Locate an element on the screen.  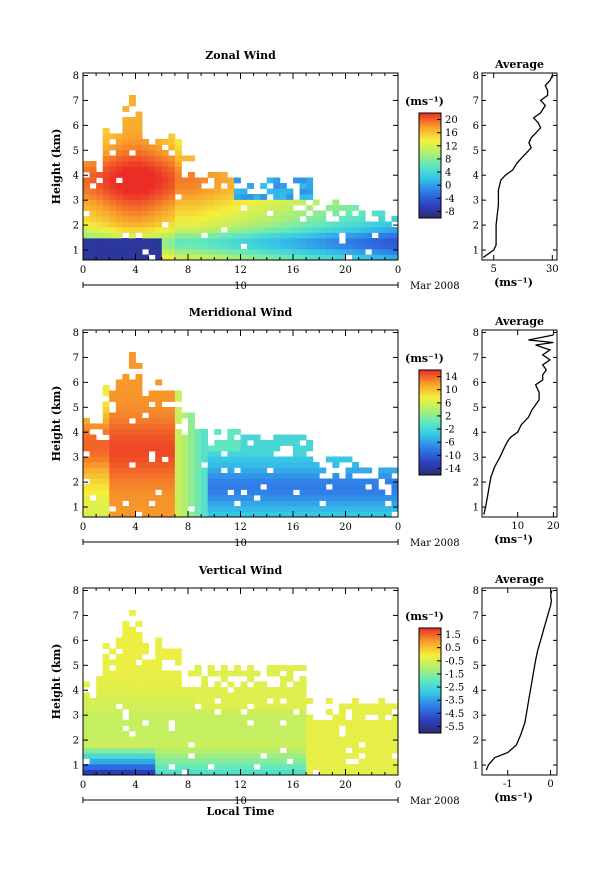
colorbar-tick-label: 0.5 is located at coordinates (453, 648).